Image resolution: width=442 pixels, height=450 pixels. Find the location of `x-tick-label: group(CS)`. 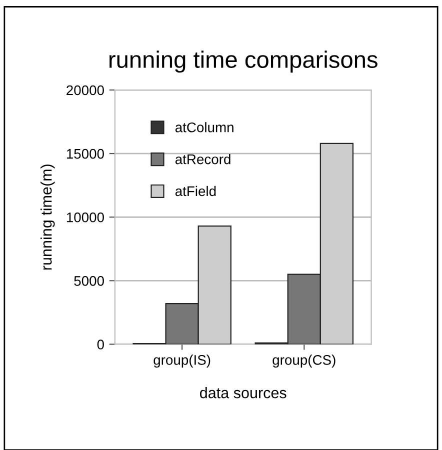

x-tick-label: group(CS) is located at coordinates (304, 361).